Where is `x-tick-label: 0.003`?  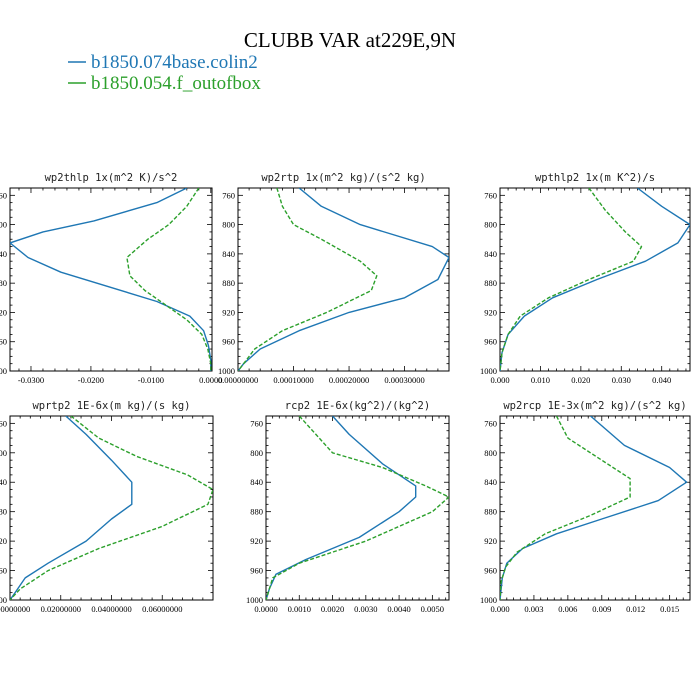
x-tick-label: 0.003 is located at coordinates (533, 609).